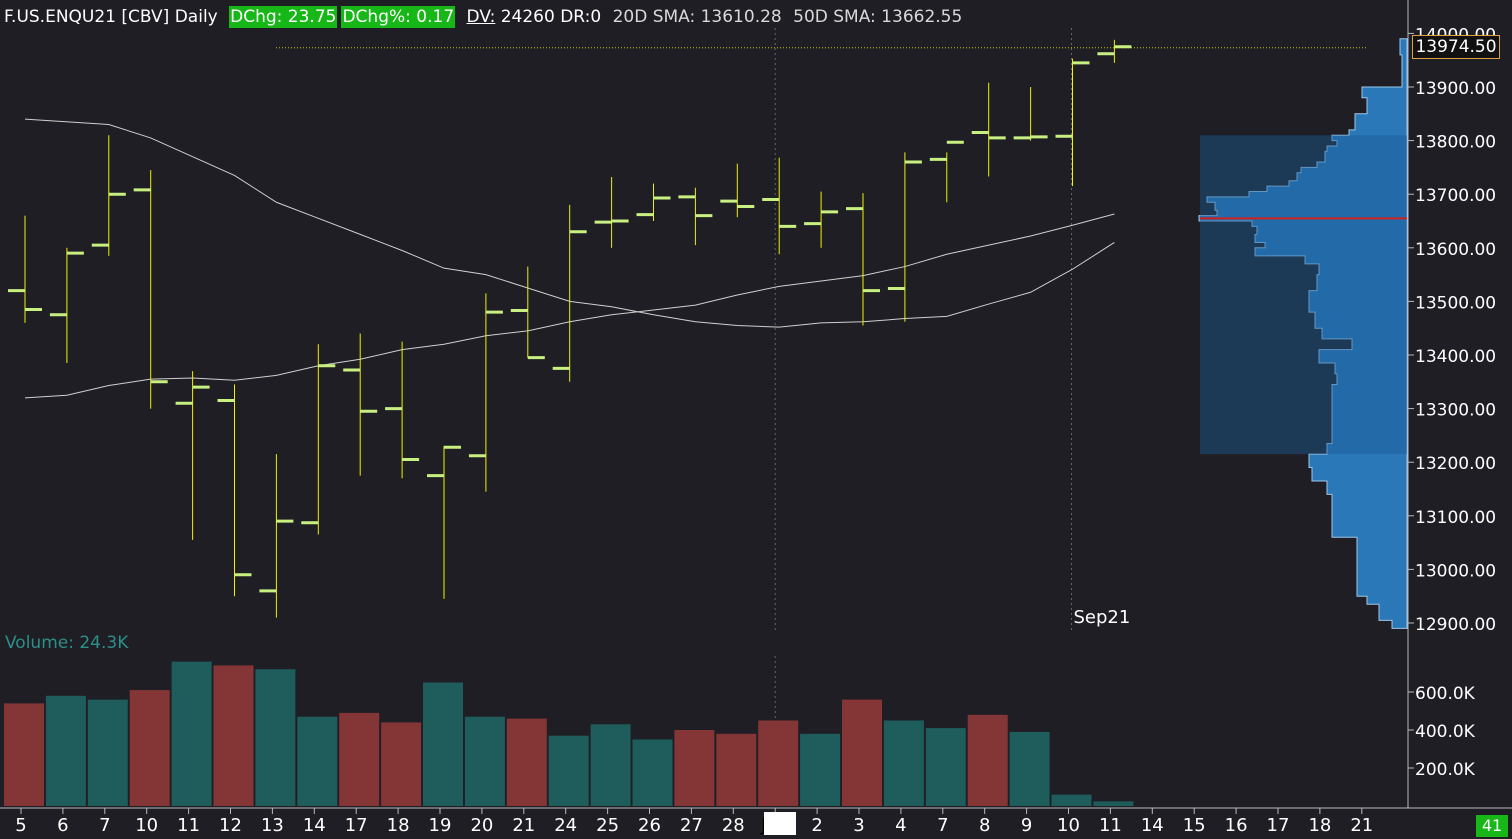  I want to click on date-label: 19, so click(440, 825).